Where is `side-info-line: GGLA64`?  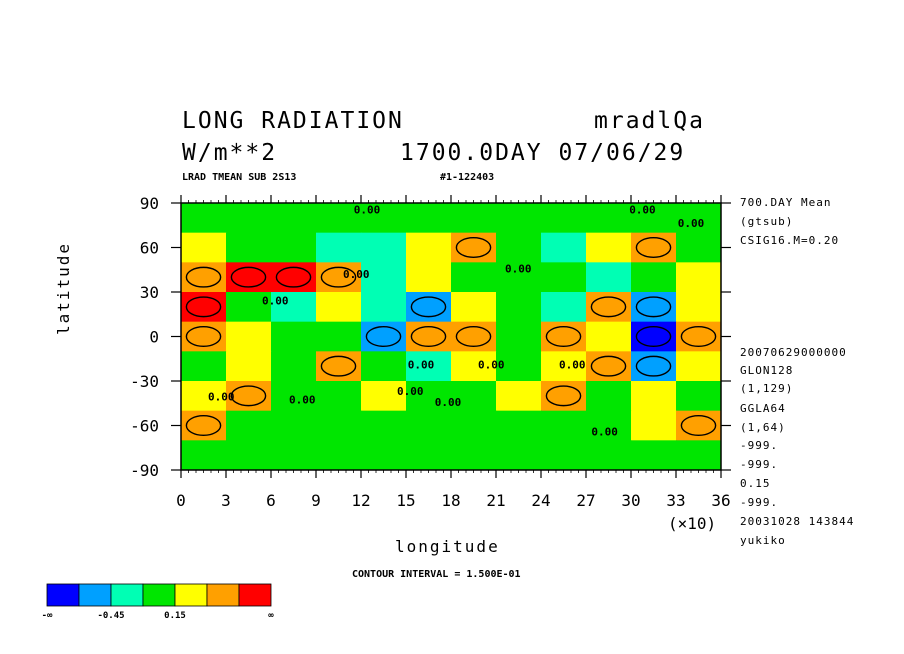 side-info-line: GGLA64 is located at coordinates (763, 408).